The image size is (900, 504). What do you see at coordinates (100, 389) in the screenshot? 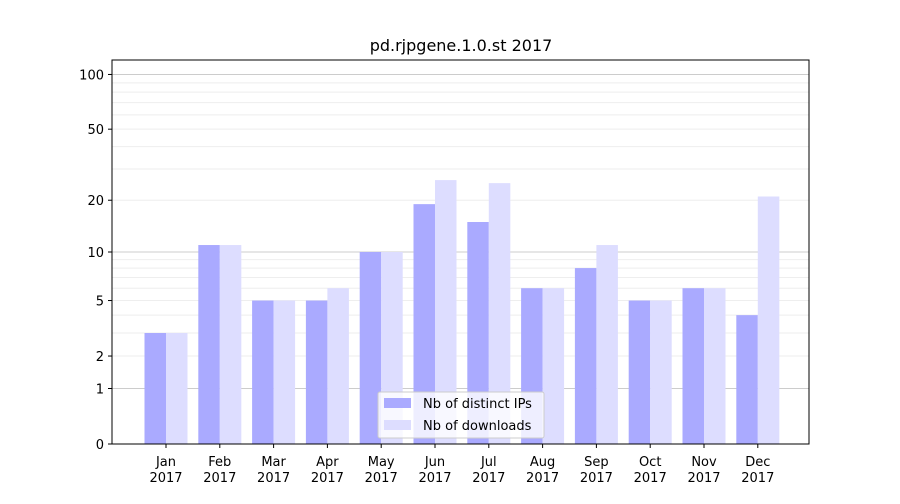
I see `y-tick-label: 1` at bounding box center [100, 389].